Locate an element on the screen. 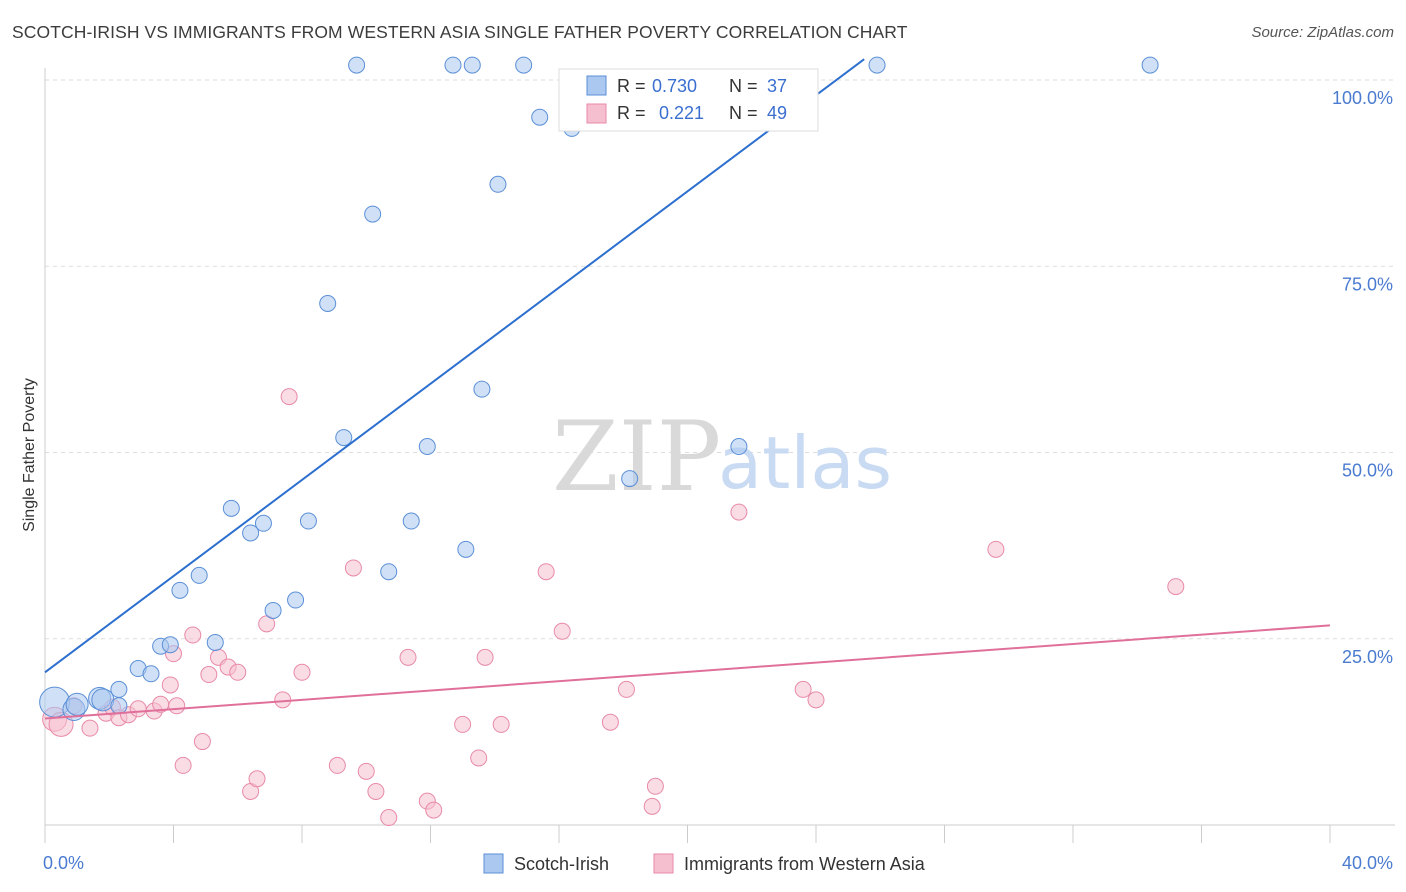 The image size is (1406, 892). watermark: ZIP atlas is located at coordinates (722, 457).